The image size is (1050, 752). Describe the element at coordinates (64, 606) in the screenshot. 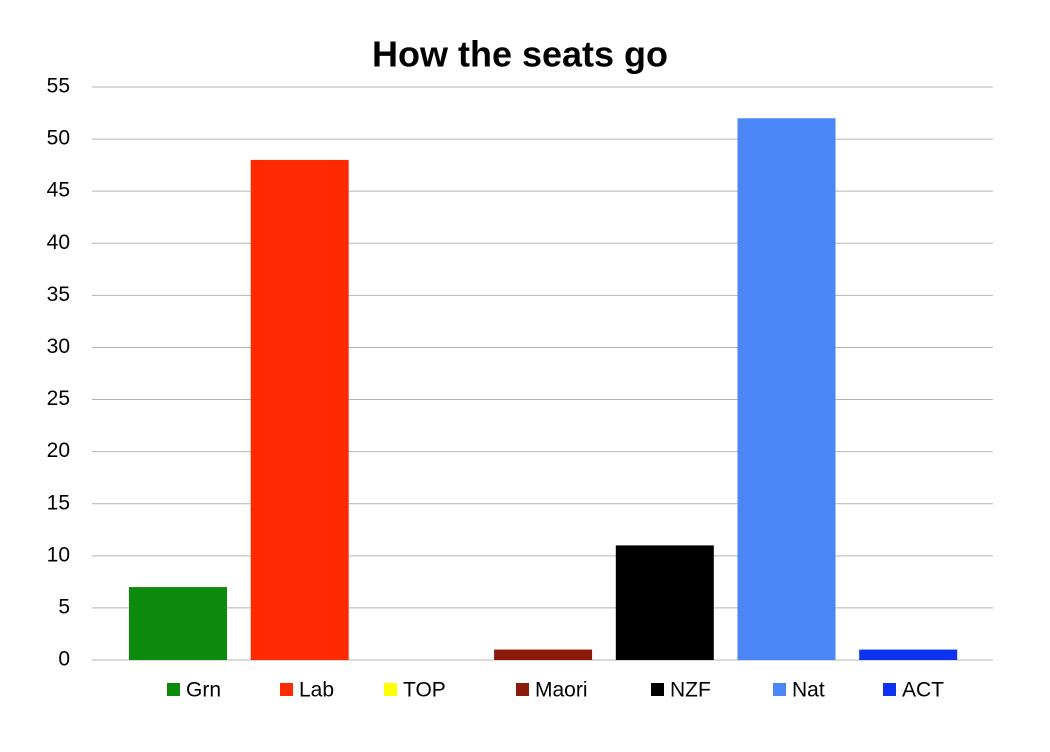

I see `y-tick-label: 5` at that location.